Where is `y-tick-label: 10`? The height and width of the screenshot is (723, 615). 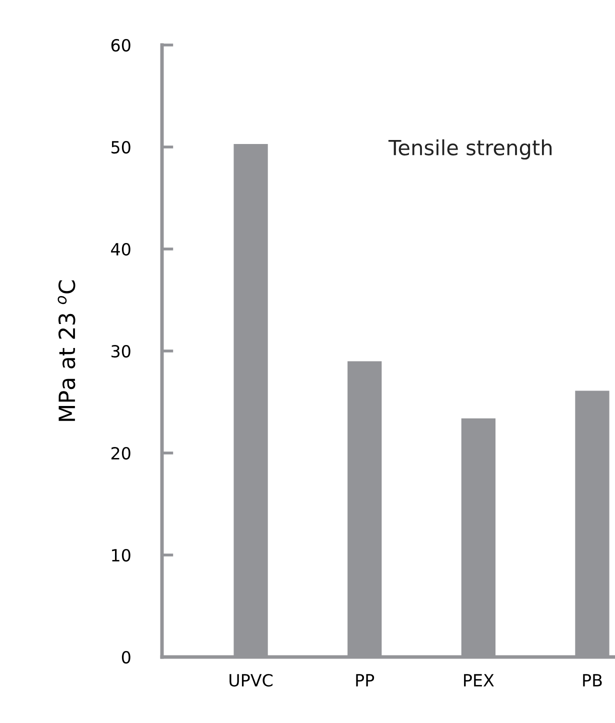 y-tick-label: 10 is located at coordinates (121, 555).